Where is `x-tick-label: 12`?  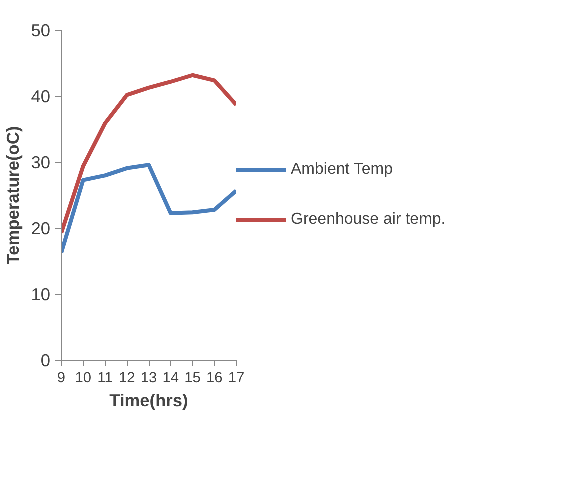 x-tick-label: 12 is located at coordinates (127, 378).